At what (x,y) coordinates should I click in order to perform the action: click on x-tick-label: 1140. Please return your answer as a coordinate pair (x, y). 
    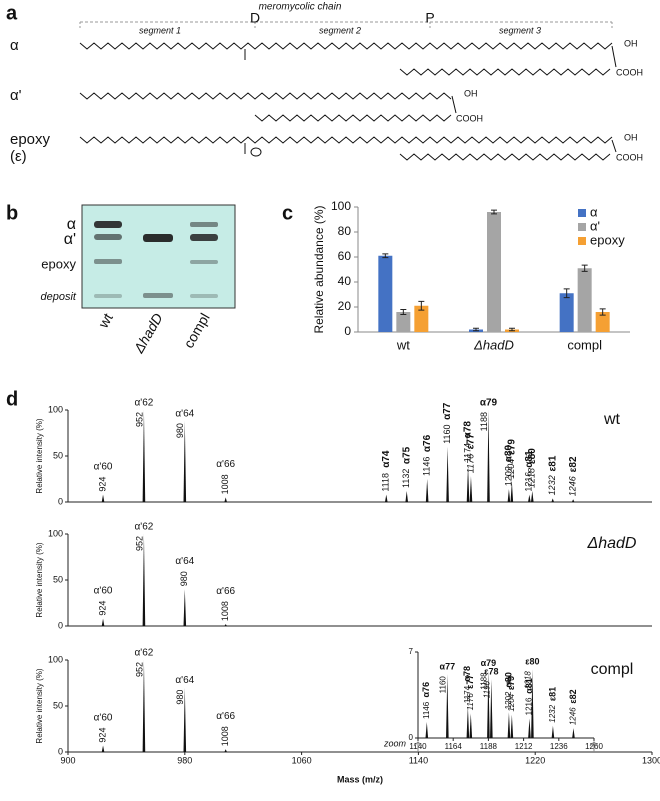
    Looking at the image, I should click on (418, 760).